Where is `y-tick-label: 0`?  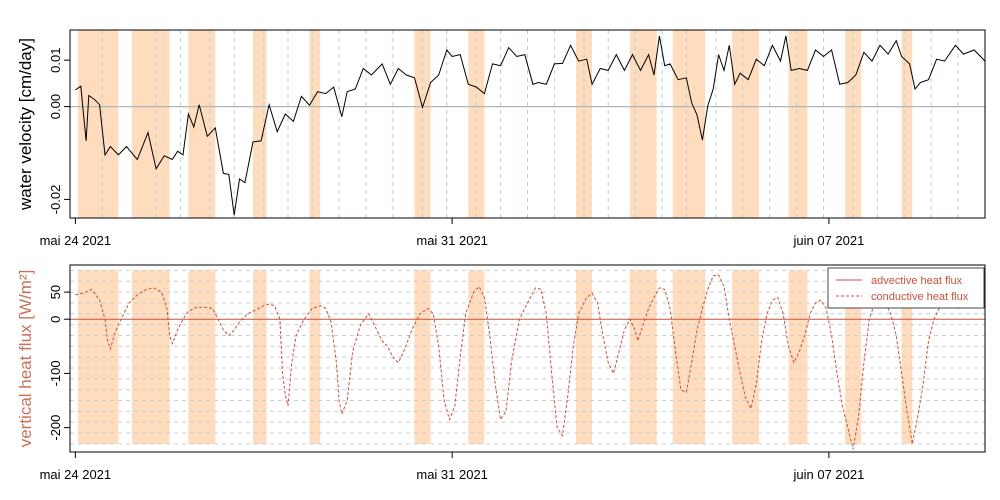
y-tick-label: 0 is located at coordinates (55, 319).